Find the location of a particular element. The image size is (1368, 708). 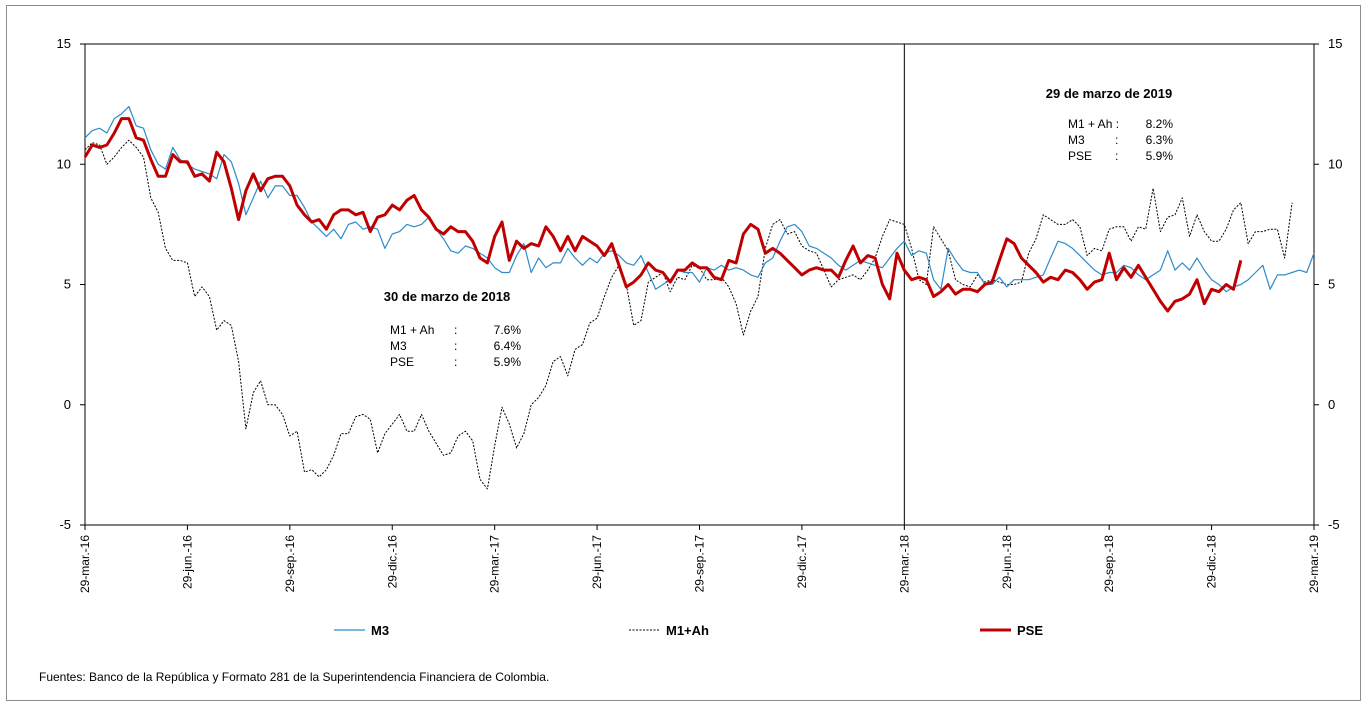

legend: M3 M1+Ah PSE is located at coordinates (688, 630).